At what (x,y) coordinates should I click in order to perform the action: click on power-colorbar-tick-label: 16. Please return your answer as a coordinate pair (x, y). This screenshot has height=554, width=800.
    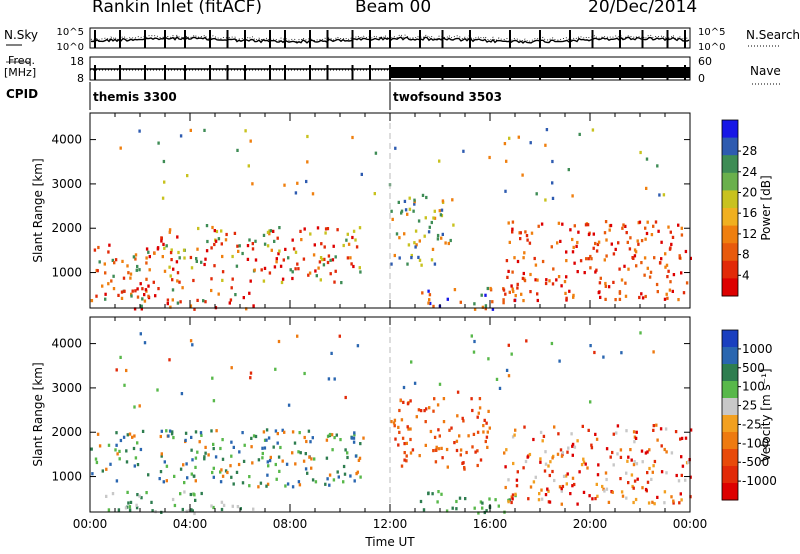
    Looking at the image, I should click on (749, 213).